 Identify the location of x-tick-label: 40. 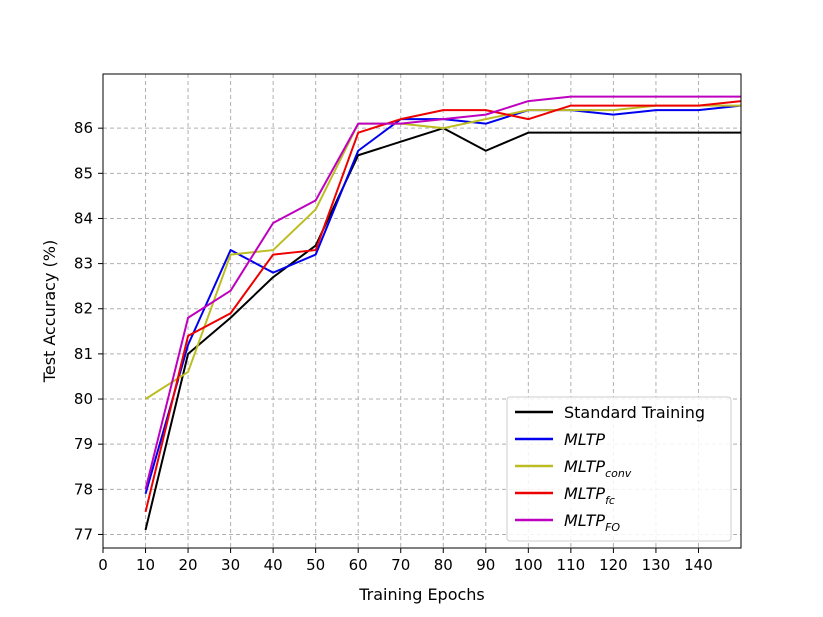
(273, 565).